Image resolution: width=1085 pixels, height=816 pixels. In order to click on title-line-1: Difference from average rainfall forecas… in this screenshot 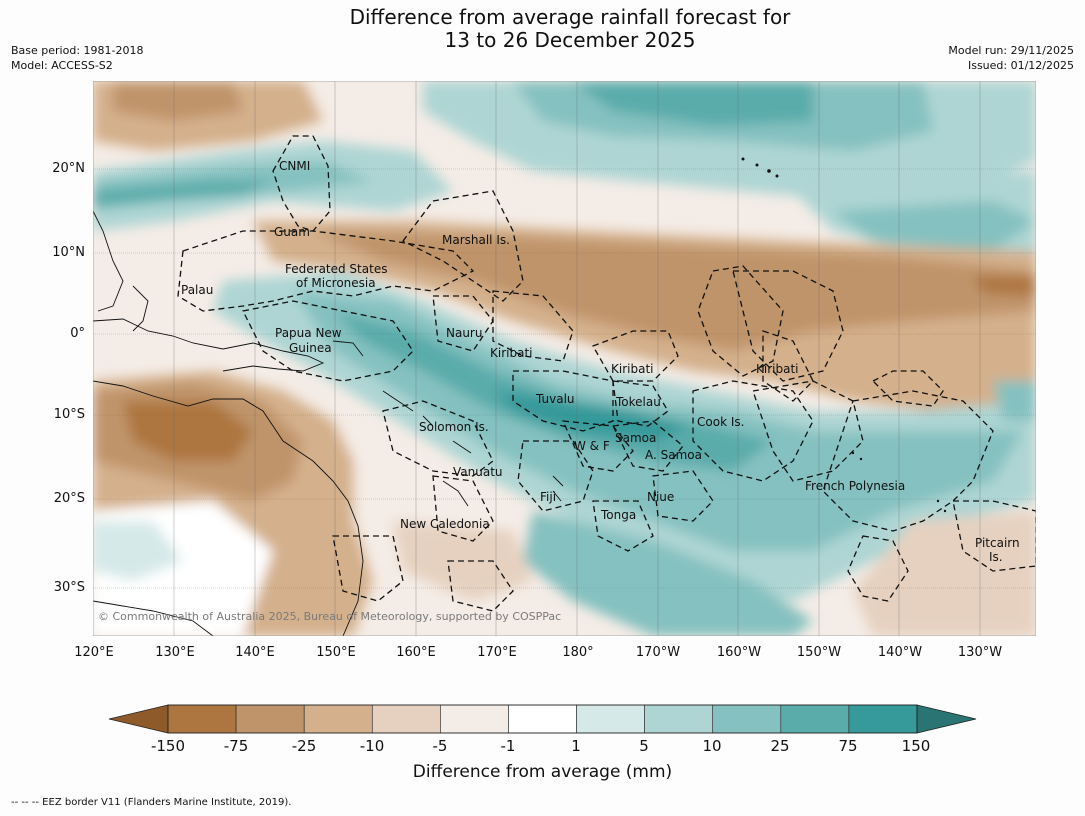, I will do `click(570, 17)`.